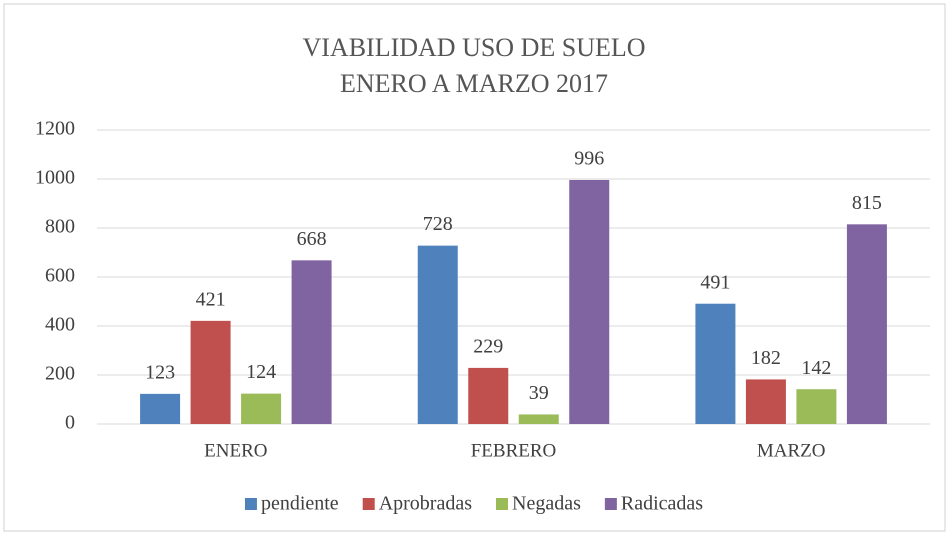  Describe the element at coordinates (474, 83) in the screenshot. I see `chart-subtitle: ENERO A MARZO 2017` at that location.